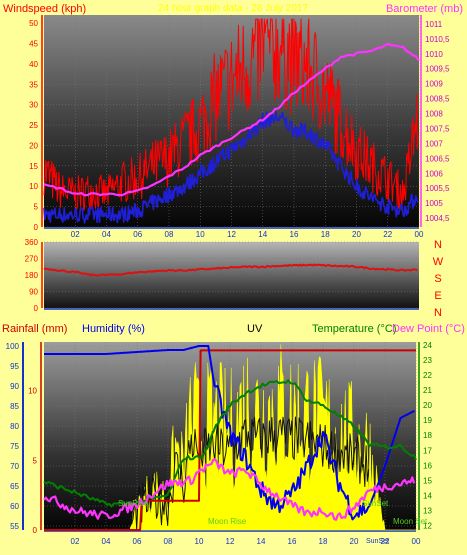  I want to click on sunrise-label: SunRise, so click(133, 503).